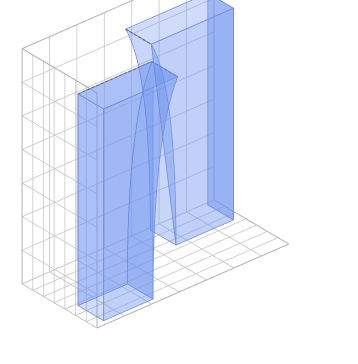  What do you see at coordinates (127, 77) in the screenshot?
I see `solid-top-rim` at bounding box center [127, 77].